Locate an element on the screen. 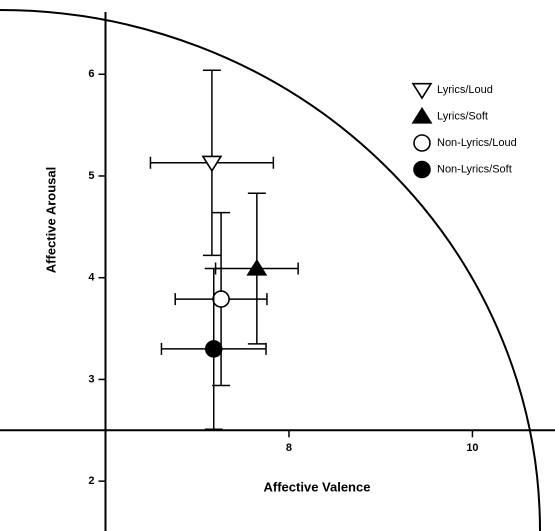 The width and height of the screenshot is (555, 531). legend-label: Lyrics/Soft is located at coordinates (462, 116).